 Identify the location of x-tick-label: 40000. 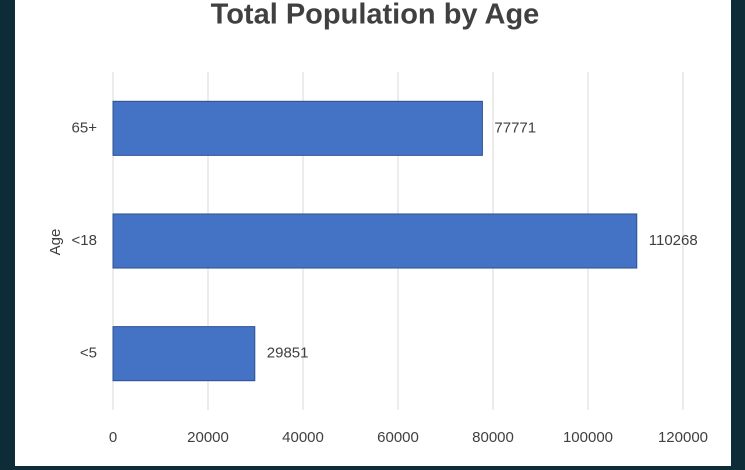
(303, 437).